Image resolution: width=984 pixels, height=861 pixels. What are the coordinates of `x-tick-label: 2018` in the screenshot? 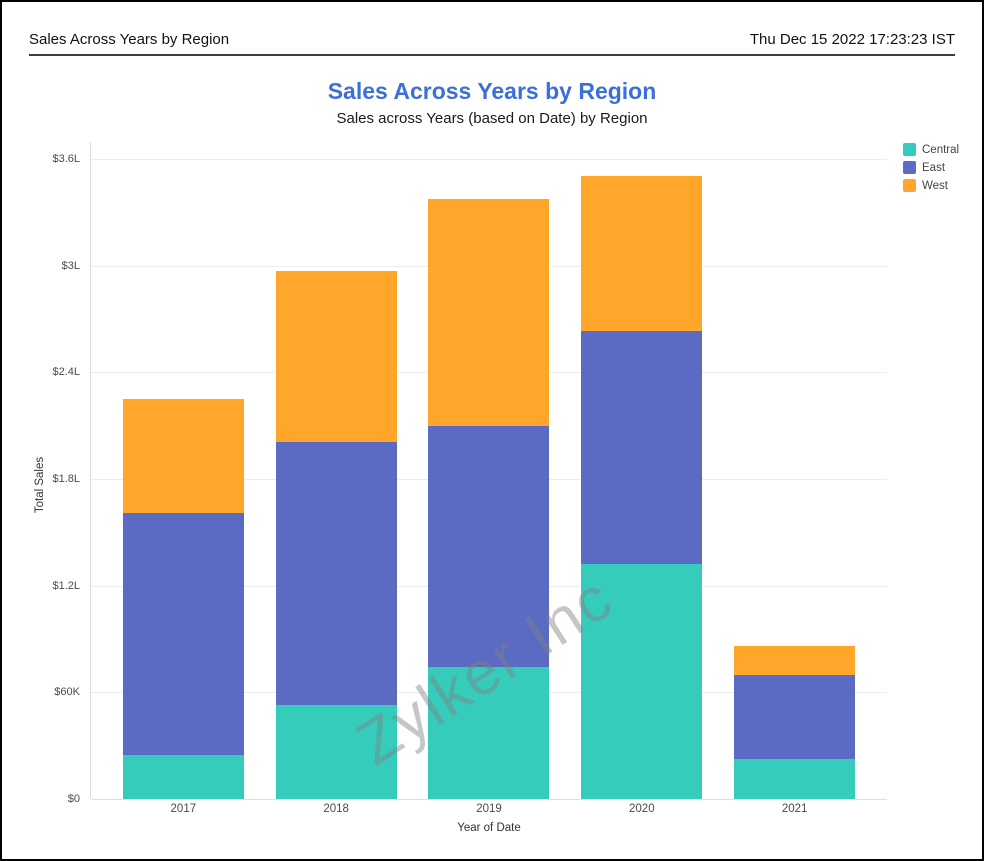 It's located at (336, 809).